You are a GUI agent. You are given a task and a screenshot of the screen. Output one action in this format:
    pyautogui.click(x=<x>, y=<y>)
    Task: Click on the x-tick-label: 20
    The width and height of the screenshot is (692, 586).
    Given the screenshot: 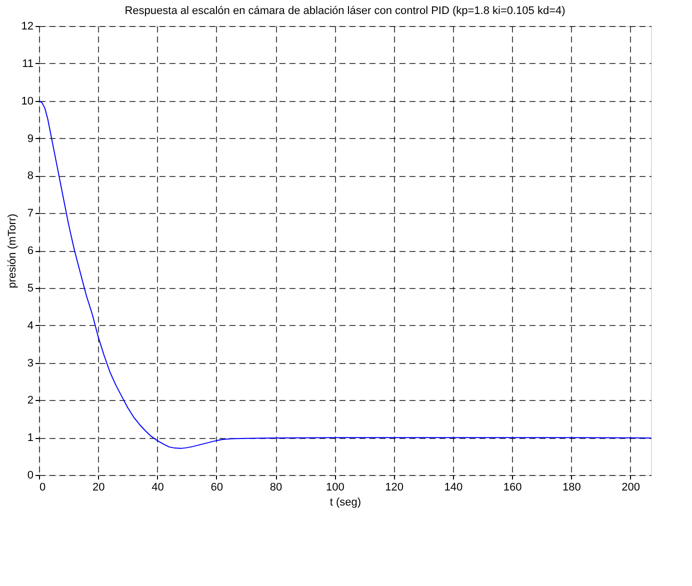 What is the action you would take?
    pyautogui.click(x=98, y=488)
    